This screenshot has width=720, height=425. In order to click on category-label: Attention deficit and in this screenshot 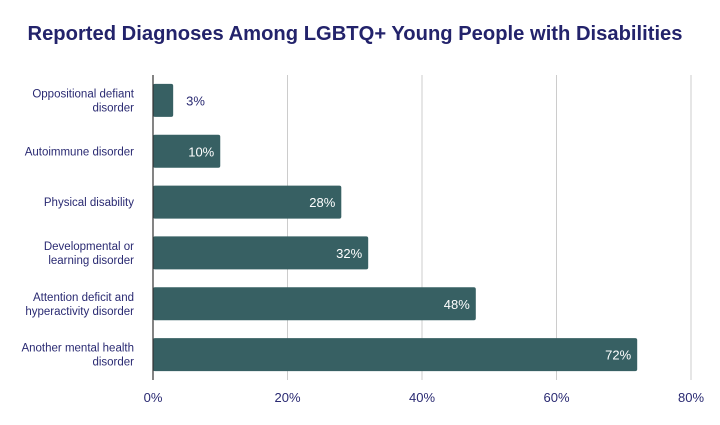, I will do `click(83, 298)`.